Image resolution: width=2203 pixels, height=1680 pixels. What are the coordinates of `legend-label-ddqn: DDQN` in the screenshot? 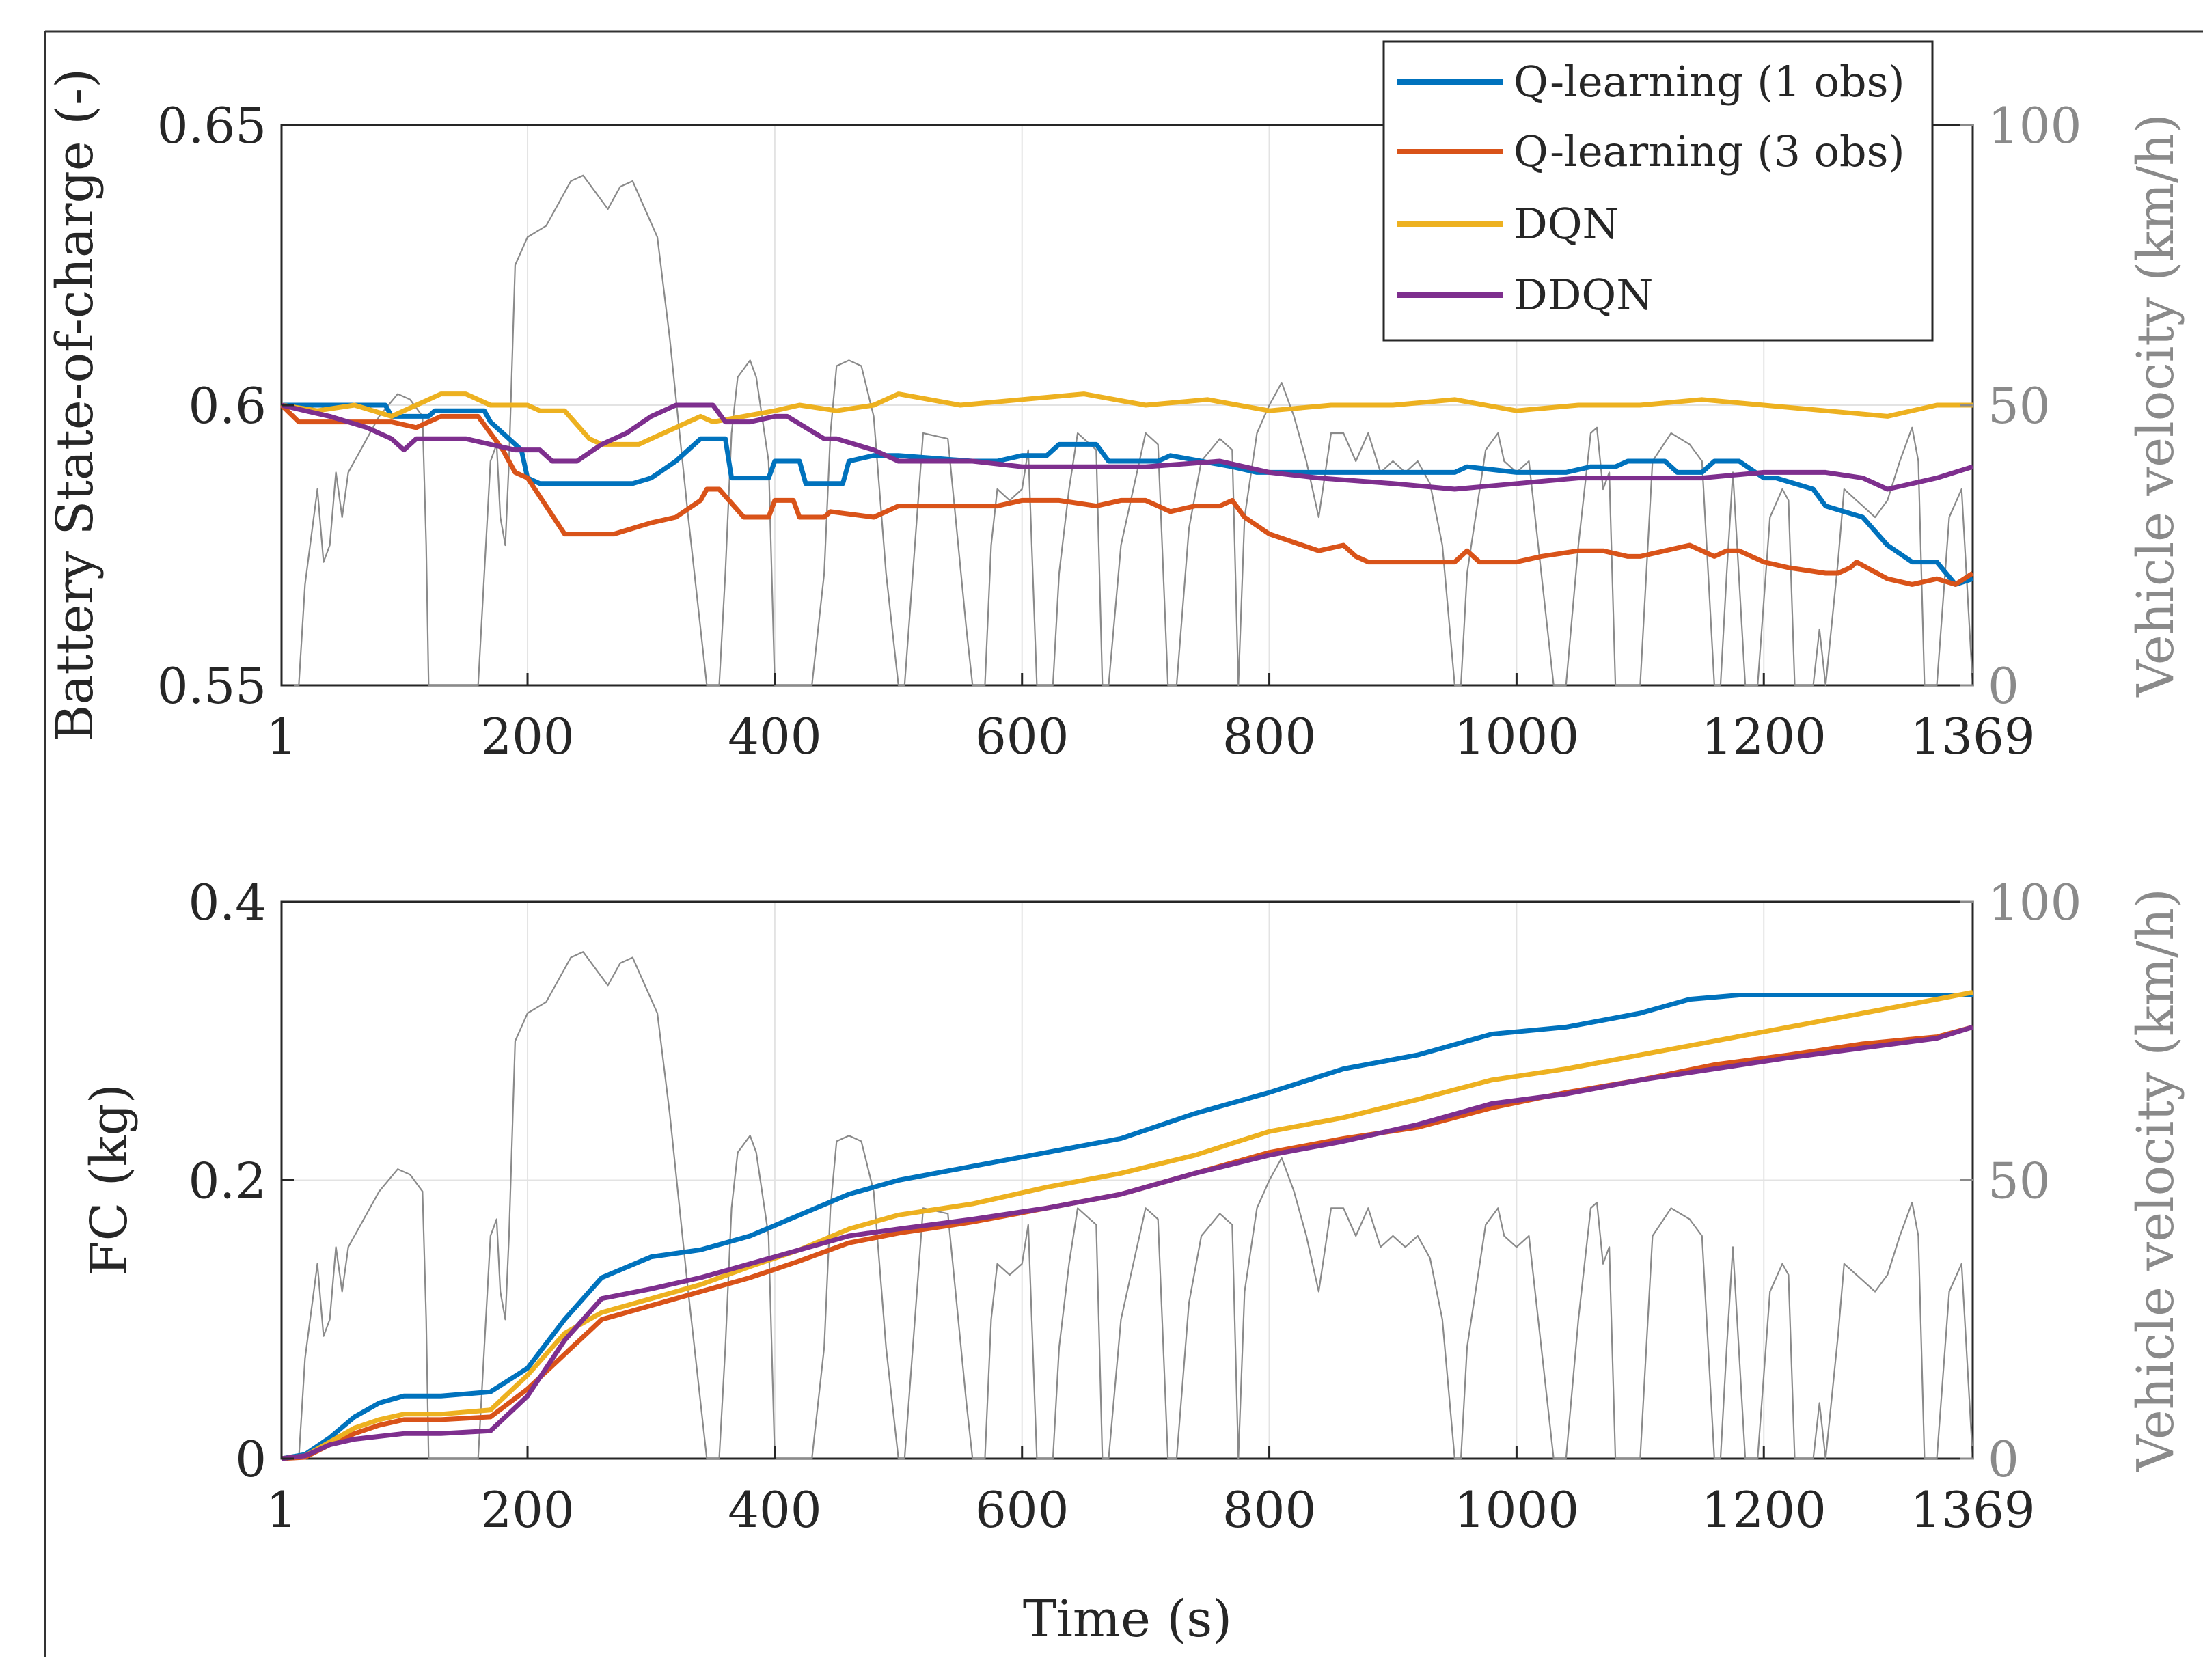 It's located at (1584, 295).